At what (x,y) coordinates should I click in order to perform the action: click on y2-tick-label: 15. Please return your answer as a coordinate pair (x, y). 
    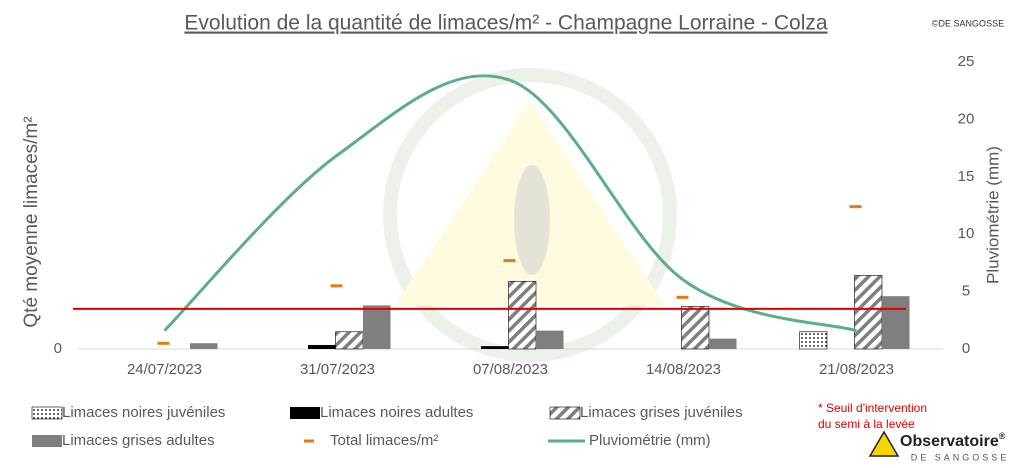
    Looking at the image, I should click on (966, 176).